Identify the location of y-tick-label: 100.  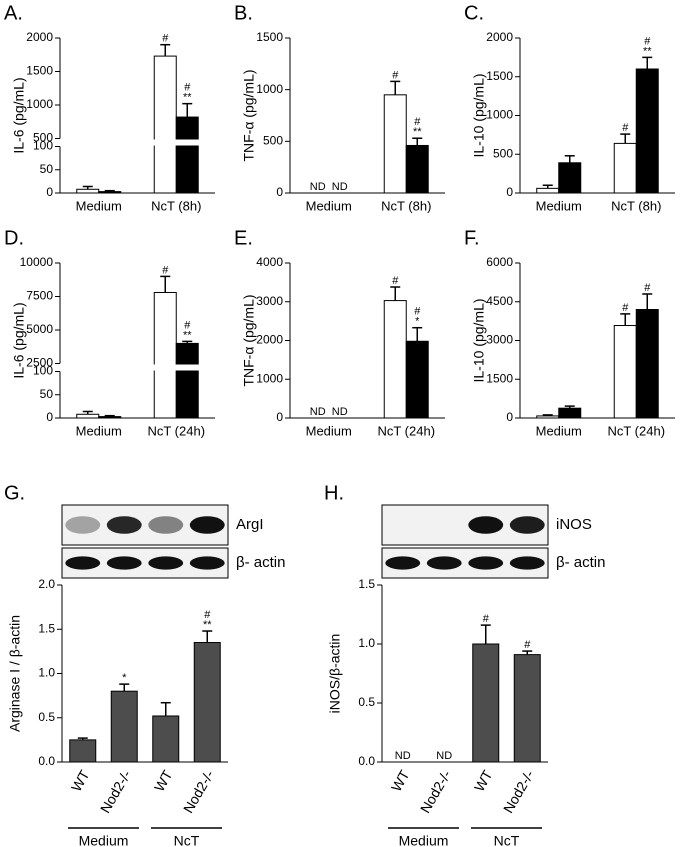
(43, 371).